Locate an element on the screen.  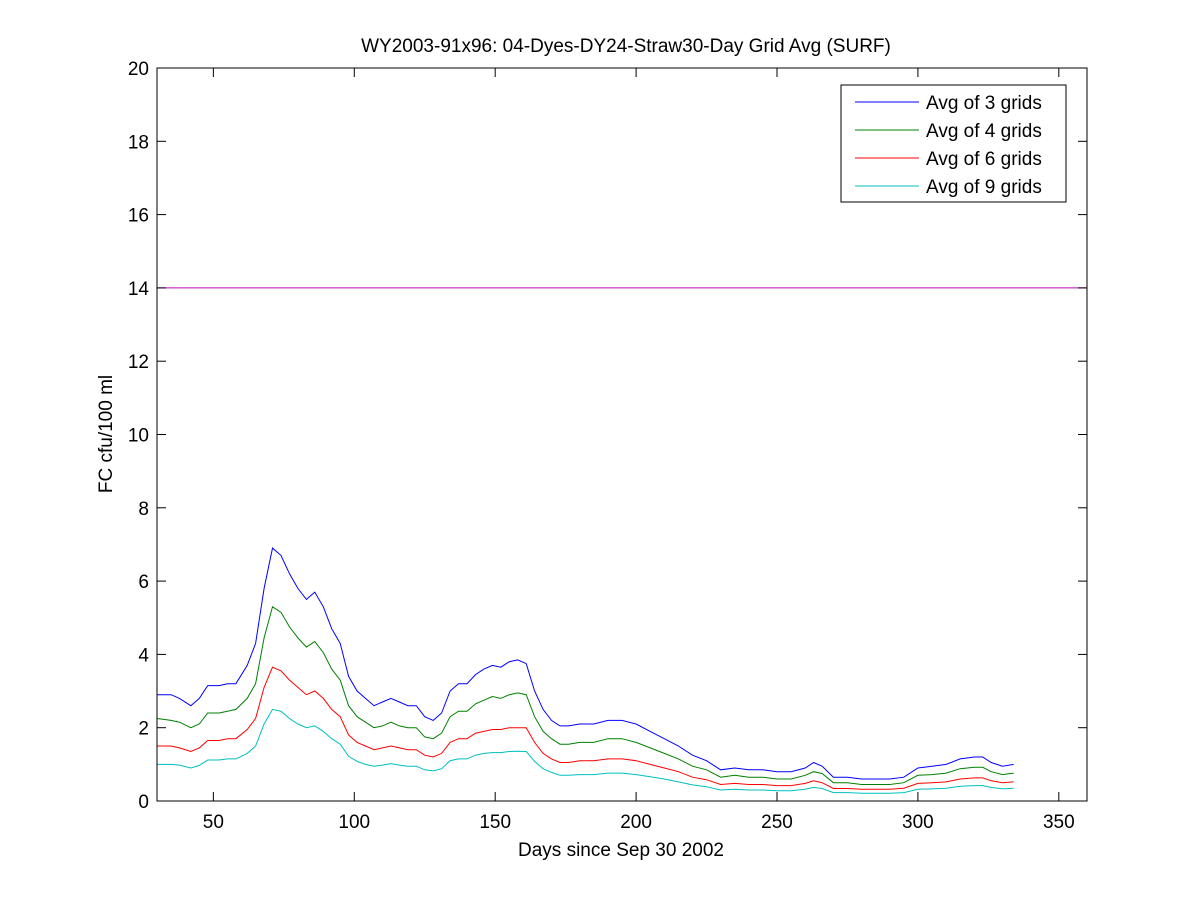
legend-label: Avg of 6 grids is located at coordinates (984, 159).